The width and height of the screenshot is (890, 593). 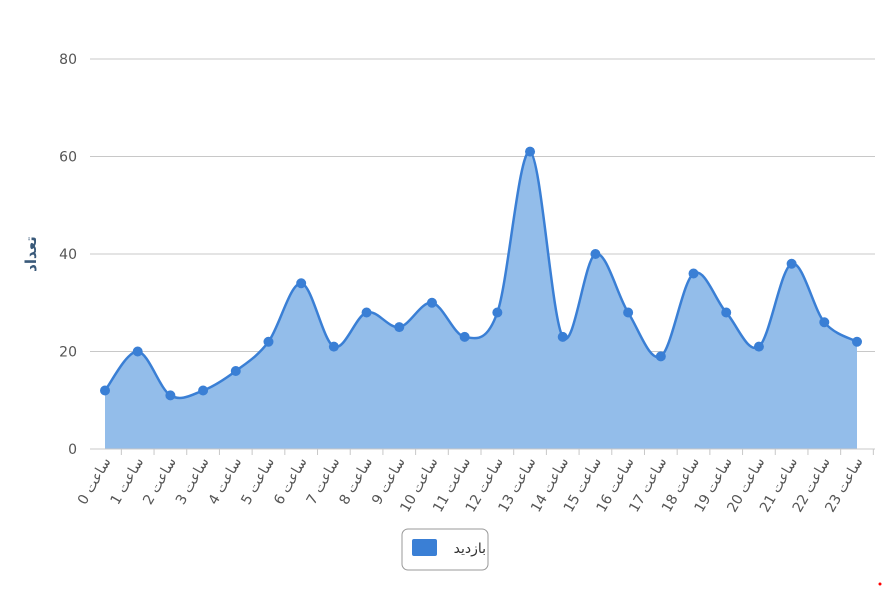 What do you see at coordinates (72, 450) in the screenshot?
I see `y-tick-0: 0` at bounding box center [72, 450].